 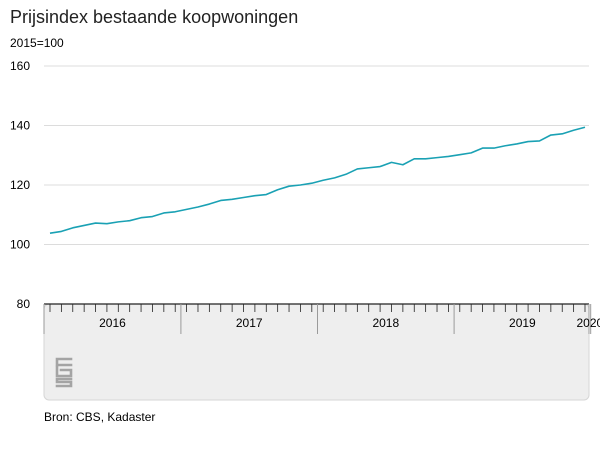 I want to click on y-tick-label: 80, so click(x=24, y=304).